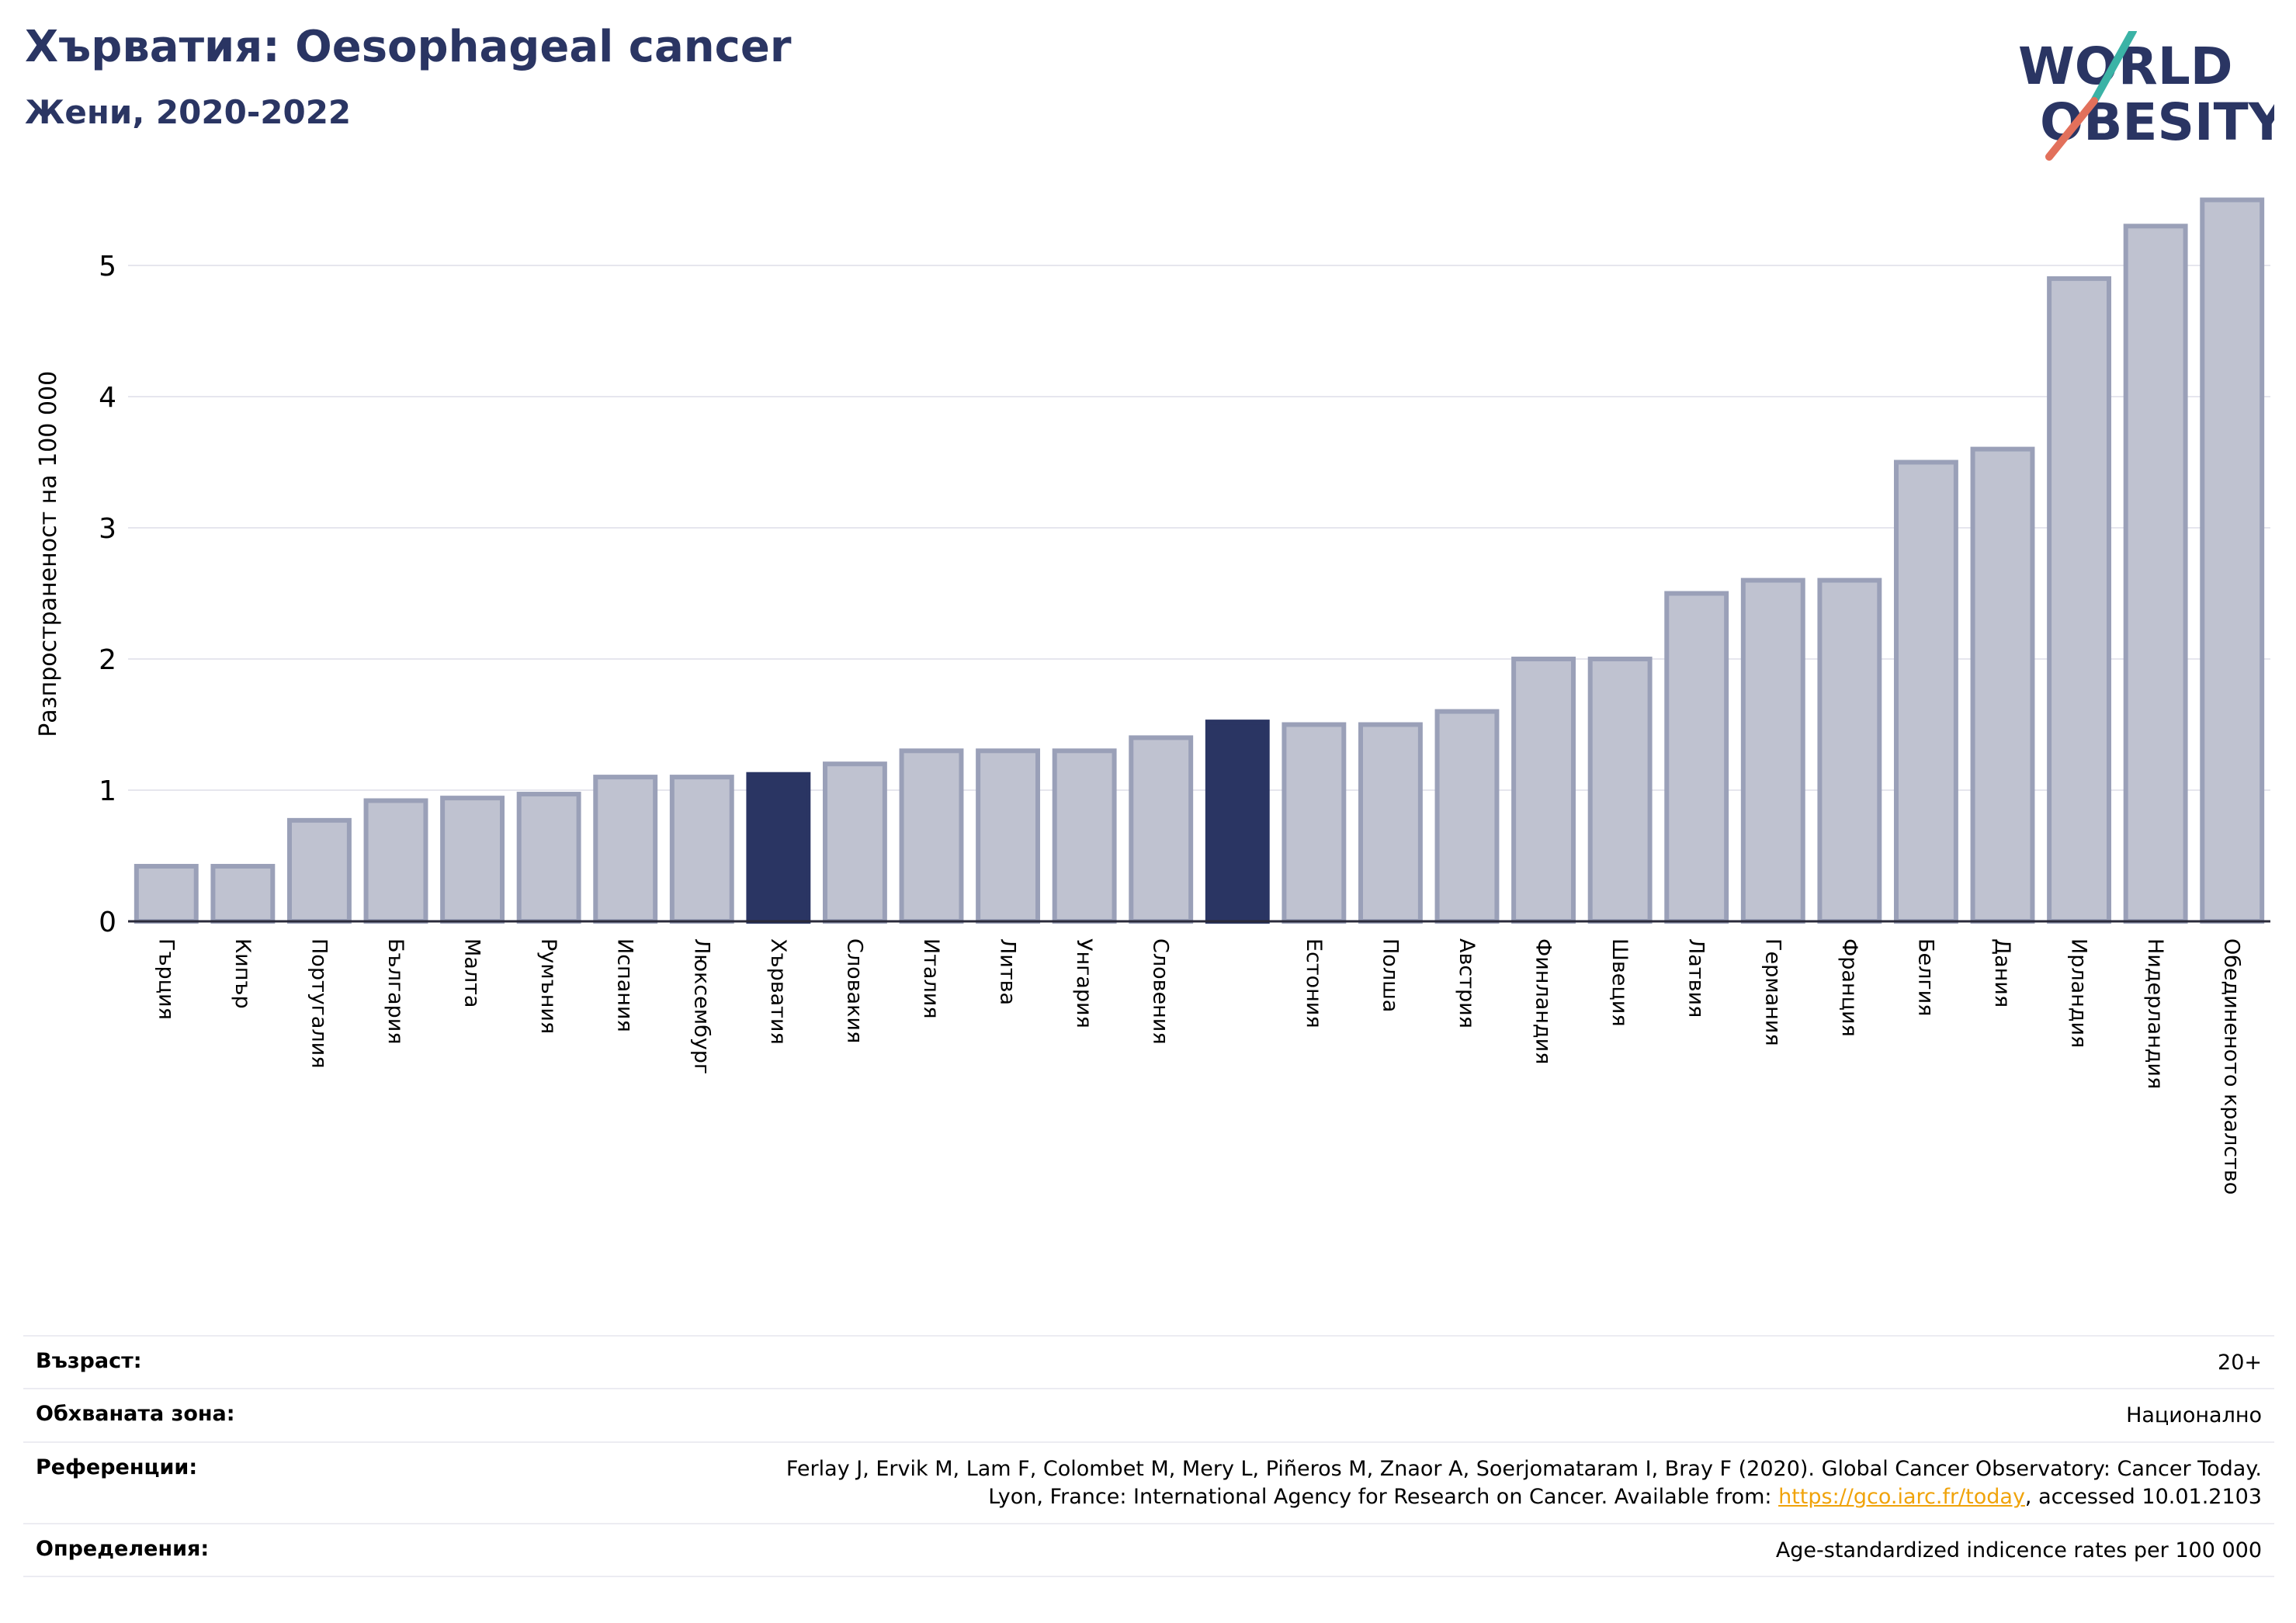 The height and width of the screenshot is (1623, 2296). I want to click on x-tick-label: Австрия, so click(1467, 983).